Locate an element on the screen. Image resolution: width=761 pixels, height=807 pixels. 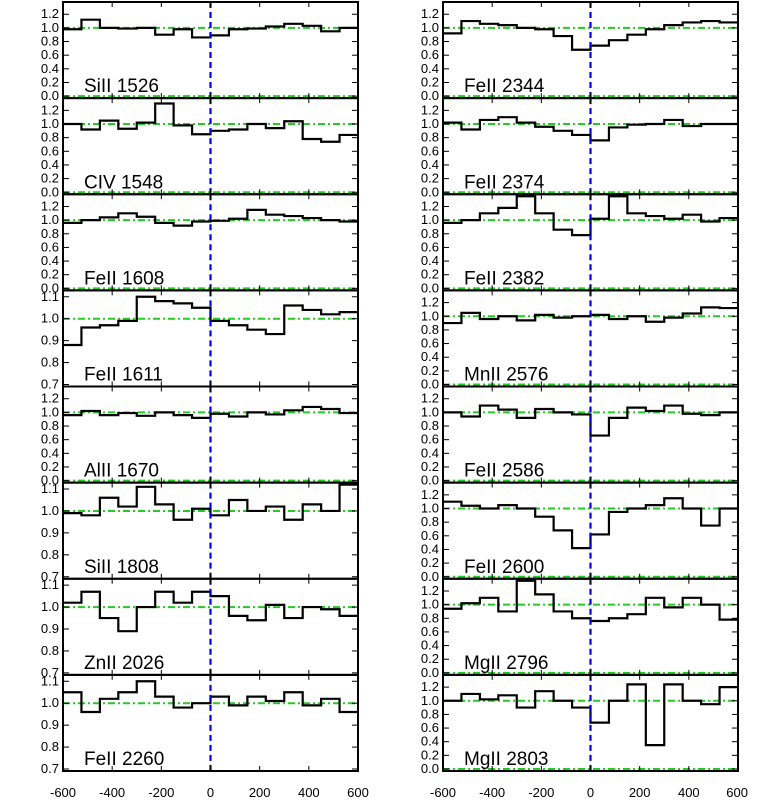
panel-znii-2026: 0.7 0.8 0.9 1.0 1.1 ZnII 2026 is located at coordinates (200, 628).